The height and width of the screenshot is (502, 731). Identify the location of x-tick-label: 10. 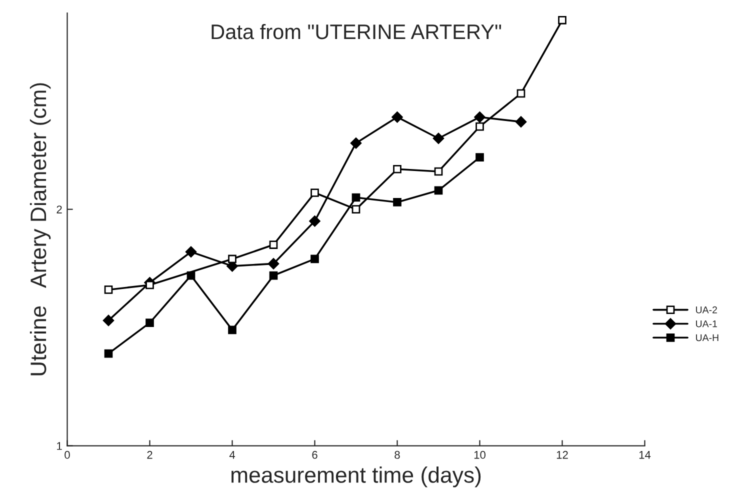
(480, 454).